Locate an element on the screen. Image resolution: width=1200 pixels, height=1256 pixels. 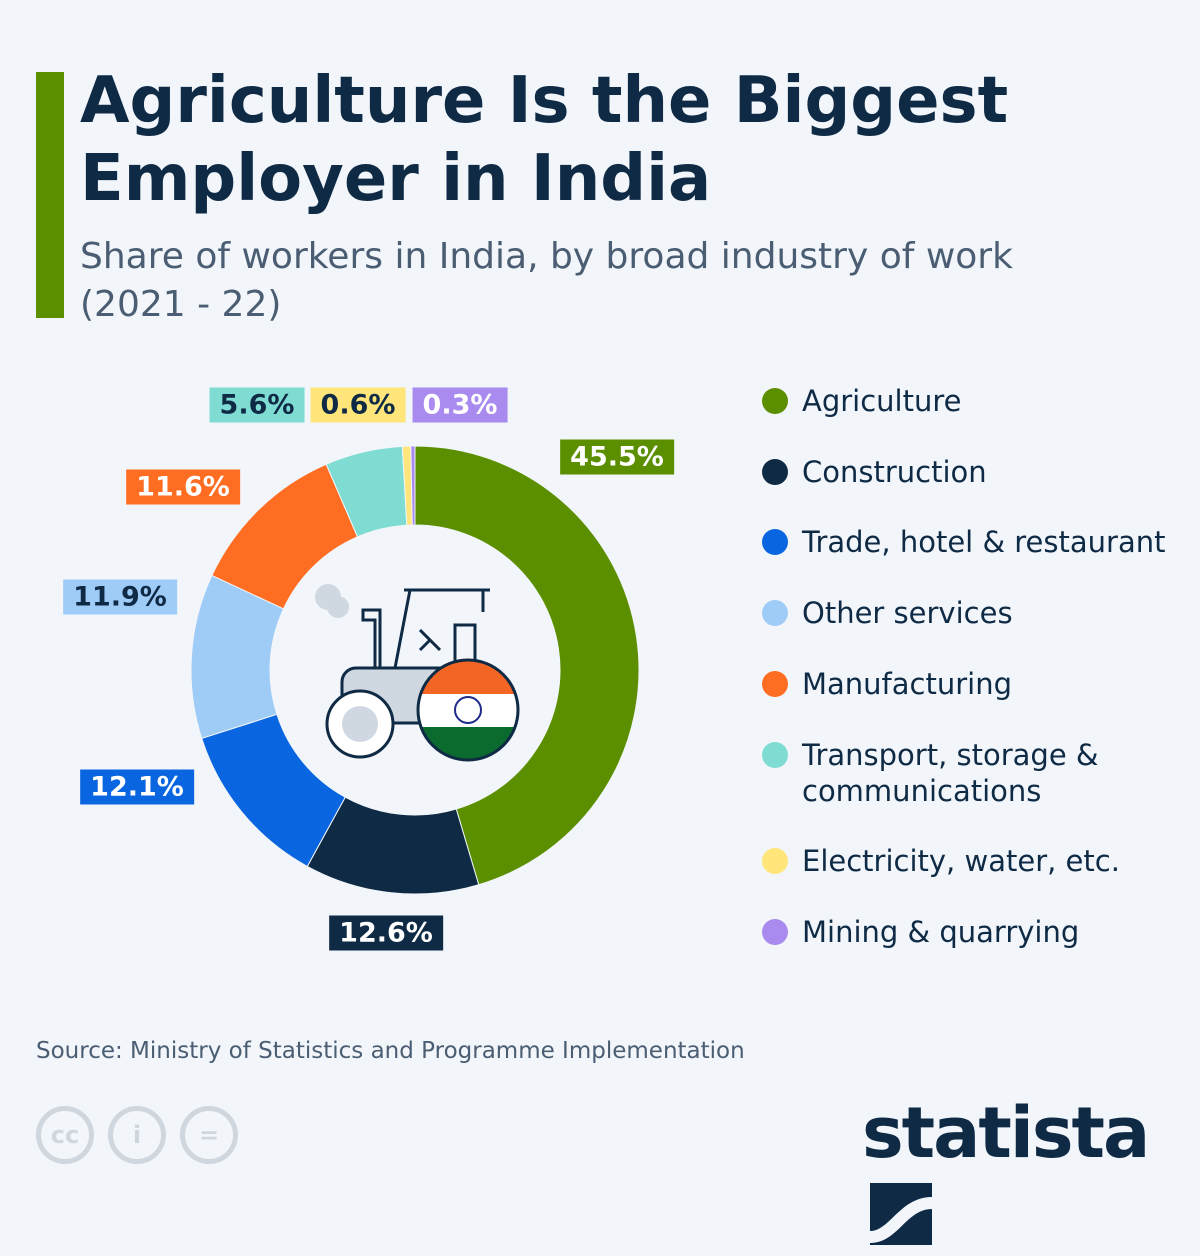
brand-name: statista is located at coordinates (1006, 1133).